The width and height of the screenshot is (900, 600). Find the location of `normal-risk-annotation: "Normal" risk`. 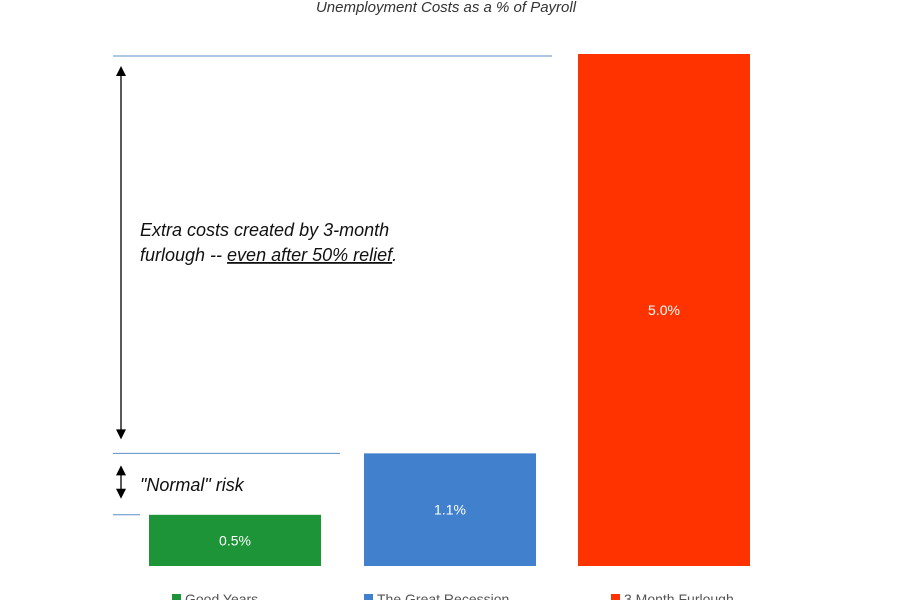

normal-risk-annotation: "Normal" risk is located at coordinates (192, 485).